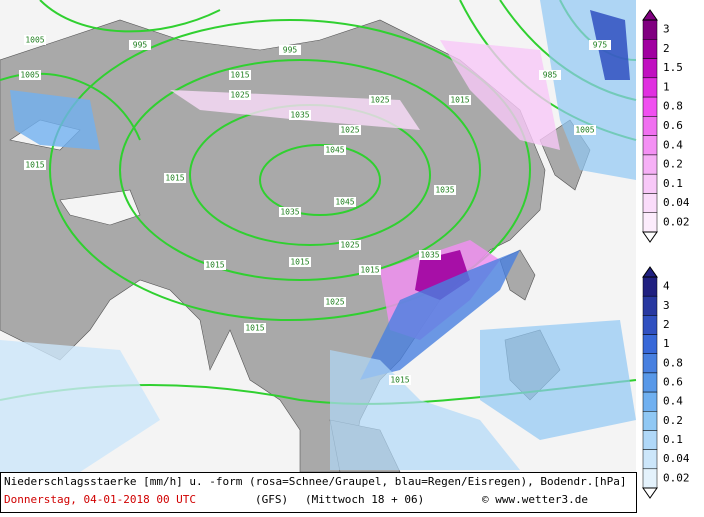  I want to click on footer-run: (Mittwoch 18 + 06), so click(364, 499).